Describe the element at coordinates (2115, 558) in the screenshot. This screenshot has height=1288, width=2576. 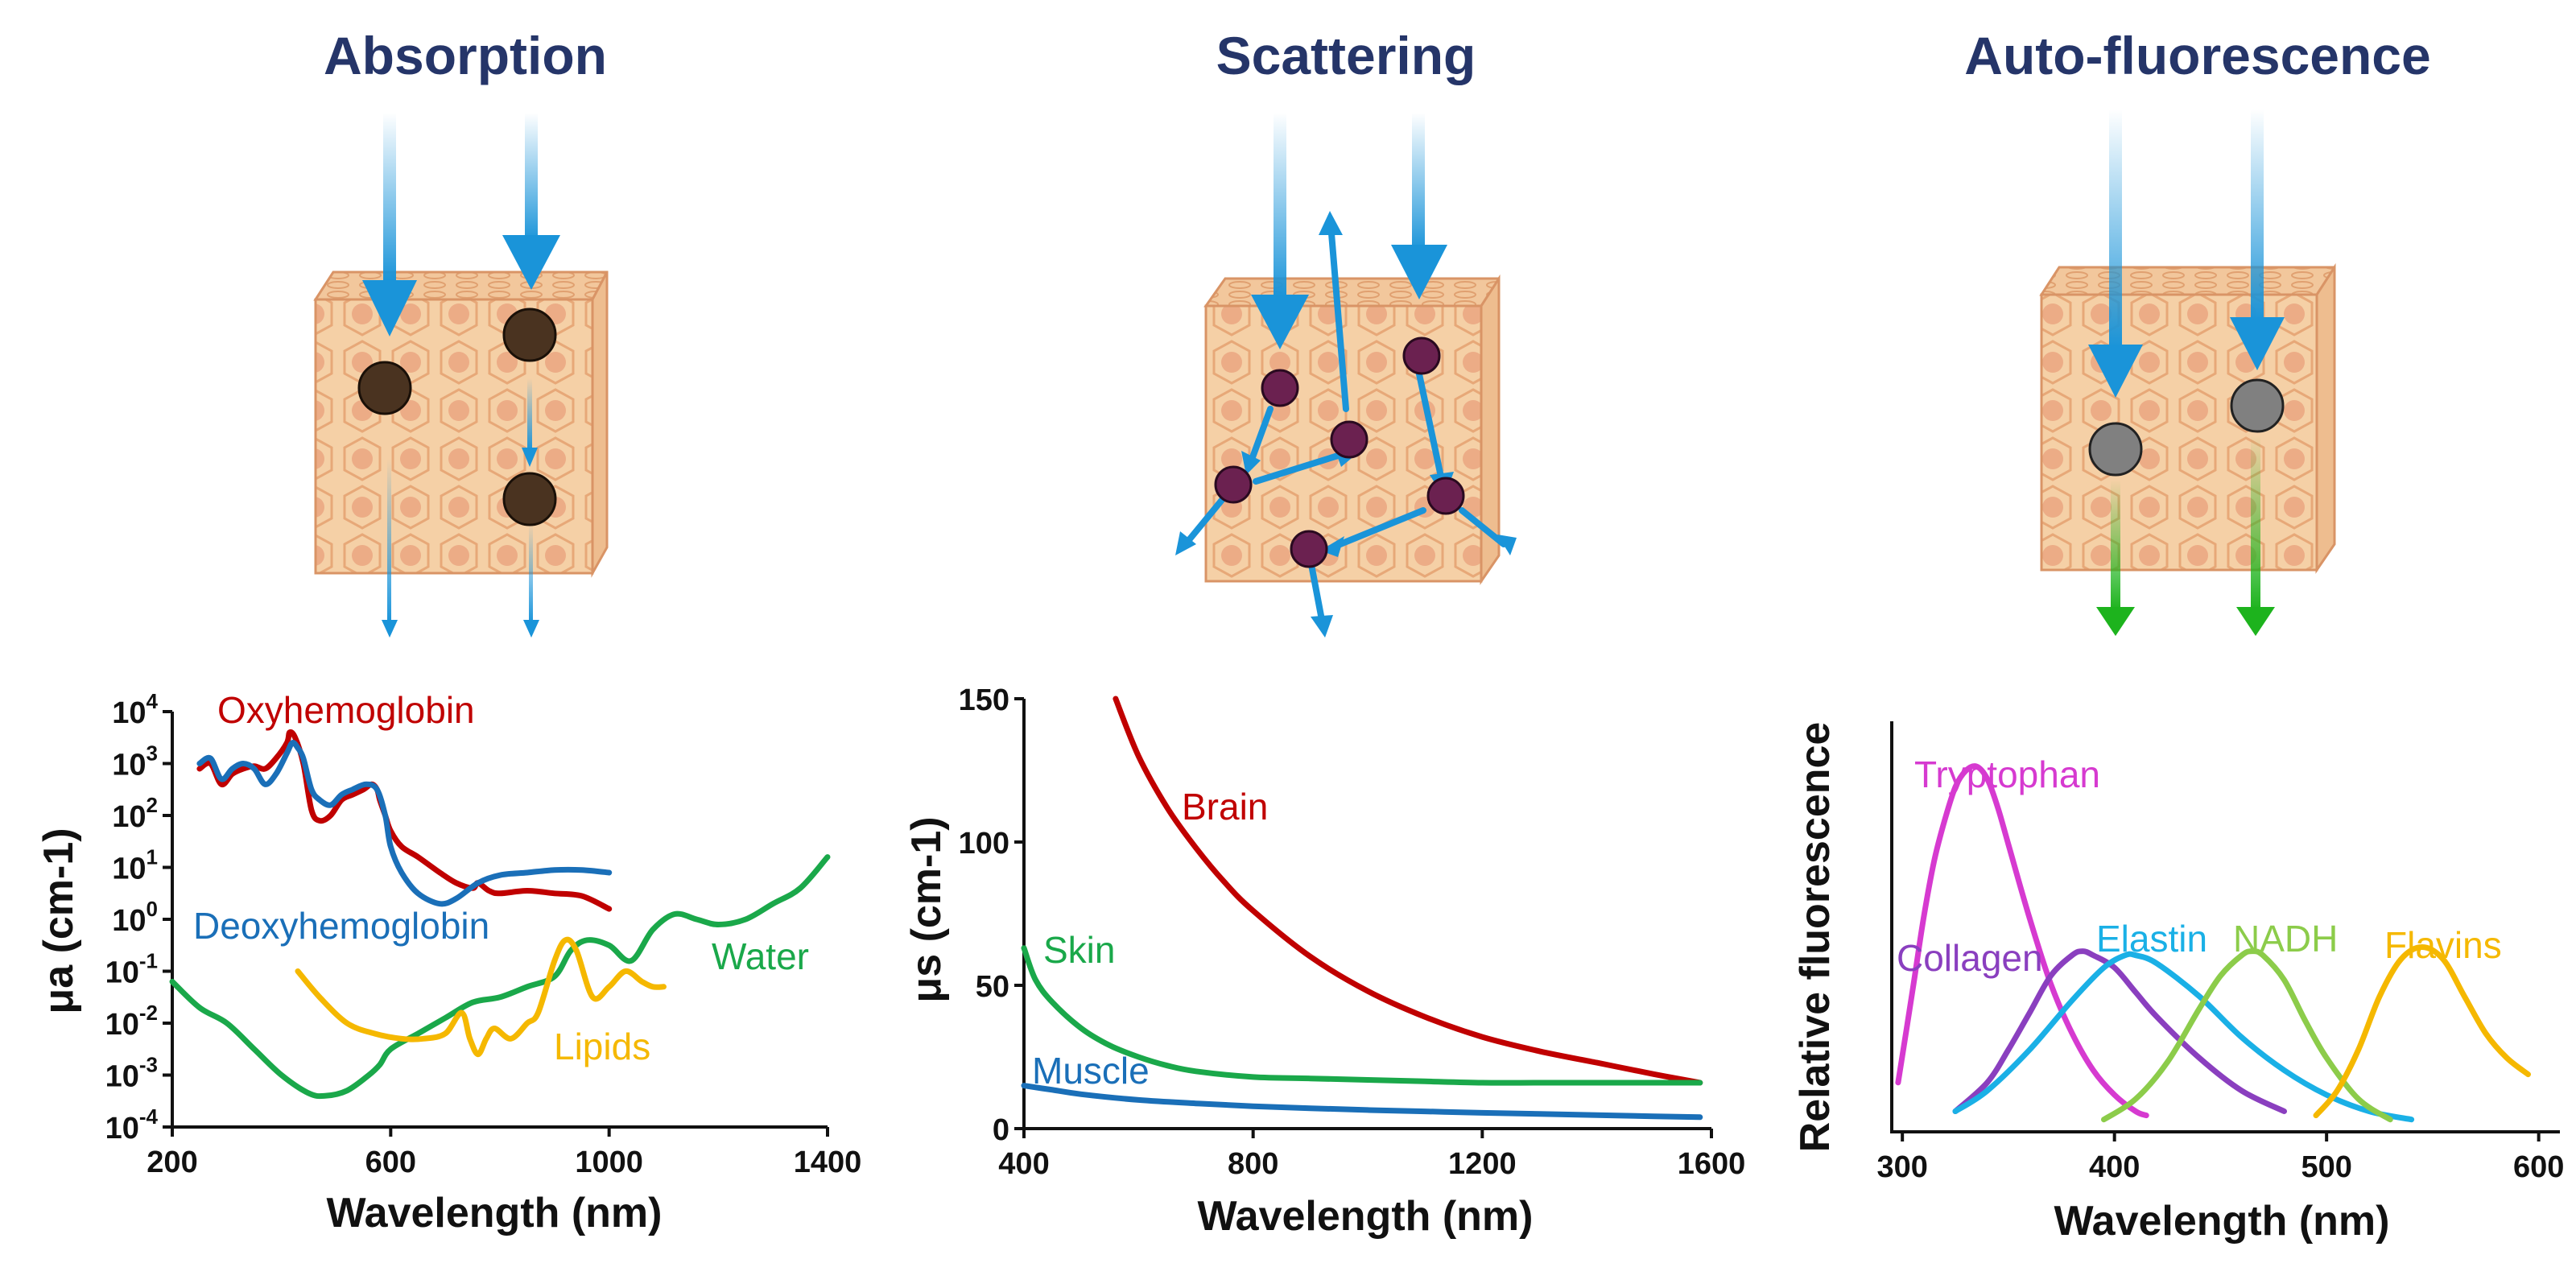
I see `emission-arrow-left` at that location.